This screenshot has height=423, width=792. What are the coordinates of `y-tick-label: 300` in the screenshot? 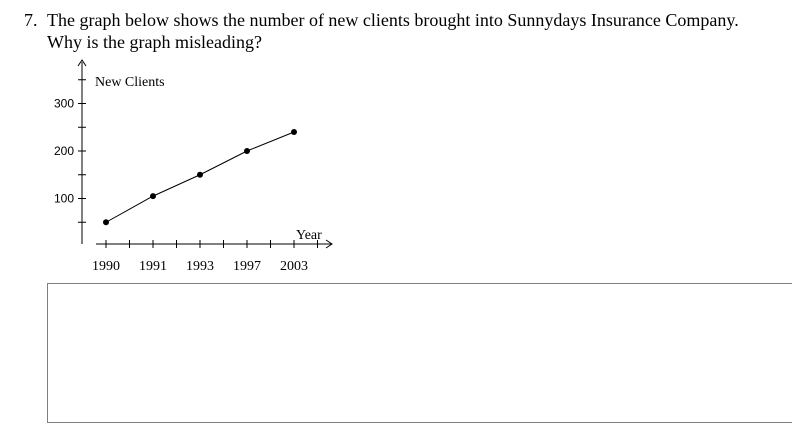 It's located at (64, 104).